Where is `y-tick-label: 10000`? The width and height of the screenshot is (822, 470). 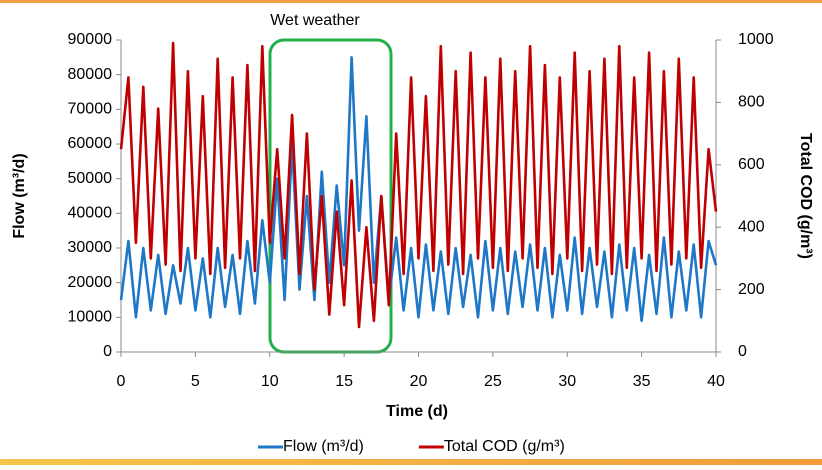
y-tick-label: 10000 is located at coordinates (90, 317).